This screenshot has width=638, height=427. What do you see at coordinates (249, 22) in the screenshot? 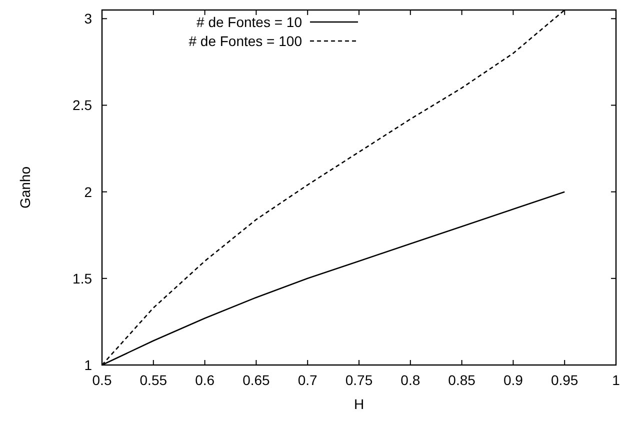
I see `legend-label: # de Fontes = 10` at bounding box center [249, 22].